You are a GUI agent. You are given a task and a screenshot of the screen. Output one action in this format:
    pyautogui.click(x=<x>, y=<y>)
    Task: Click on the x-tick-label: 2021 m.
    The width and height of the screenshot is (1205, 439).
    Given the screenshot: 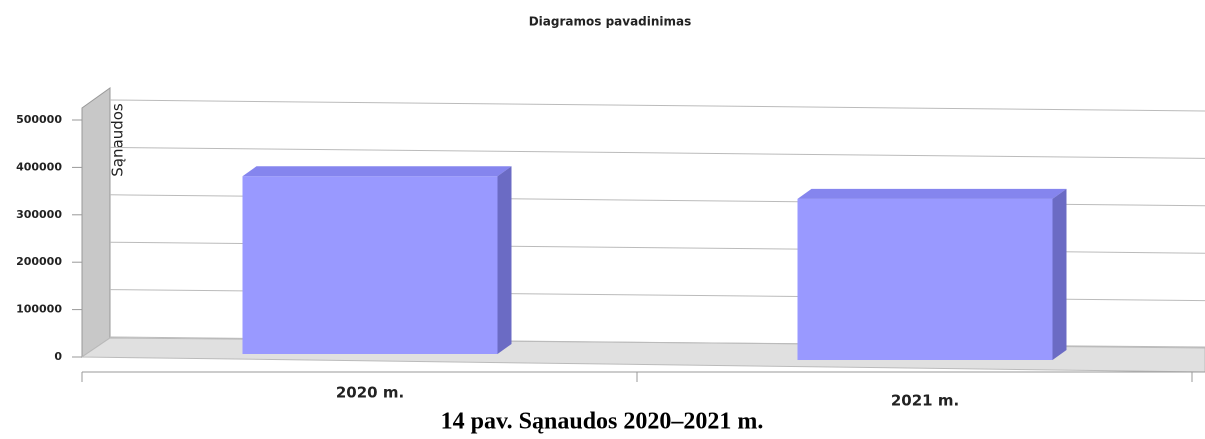 What is the action you would take?
    pyautogui.click(x=925, y=401)
    